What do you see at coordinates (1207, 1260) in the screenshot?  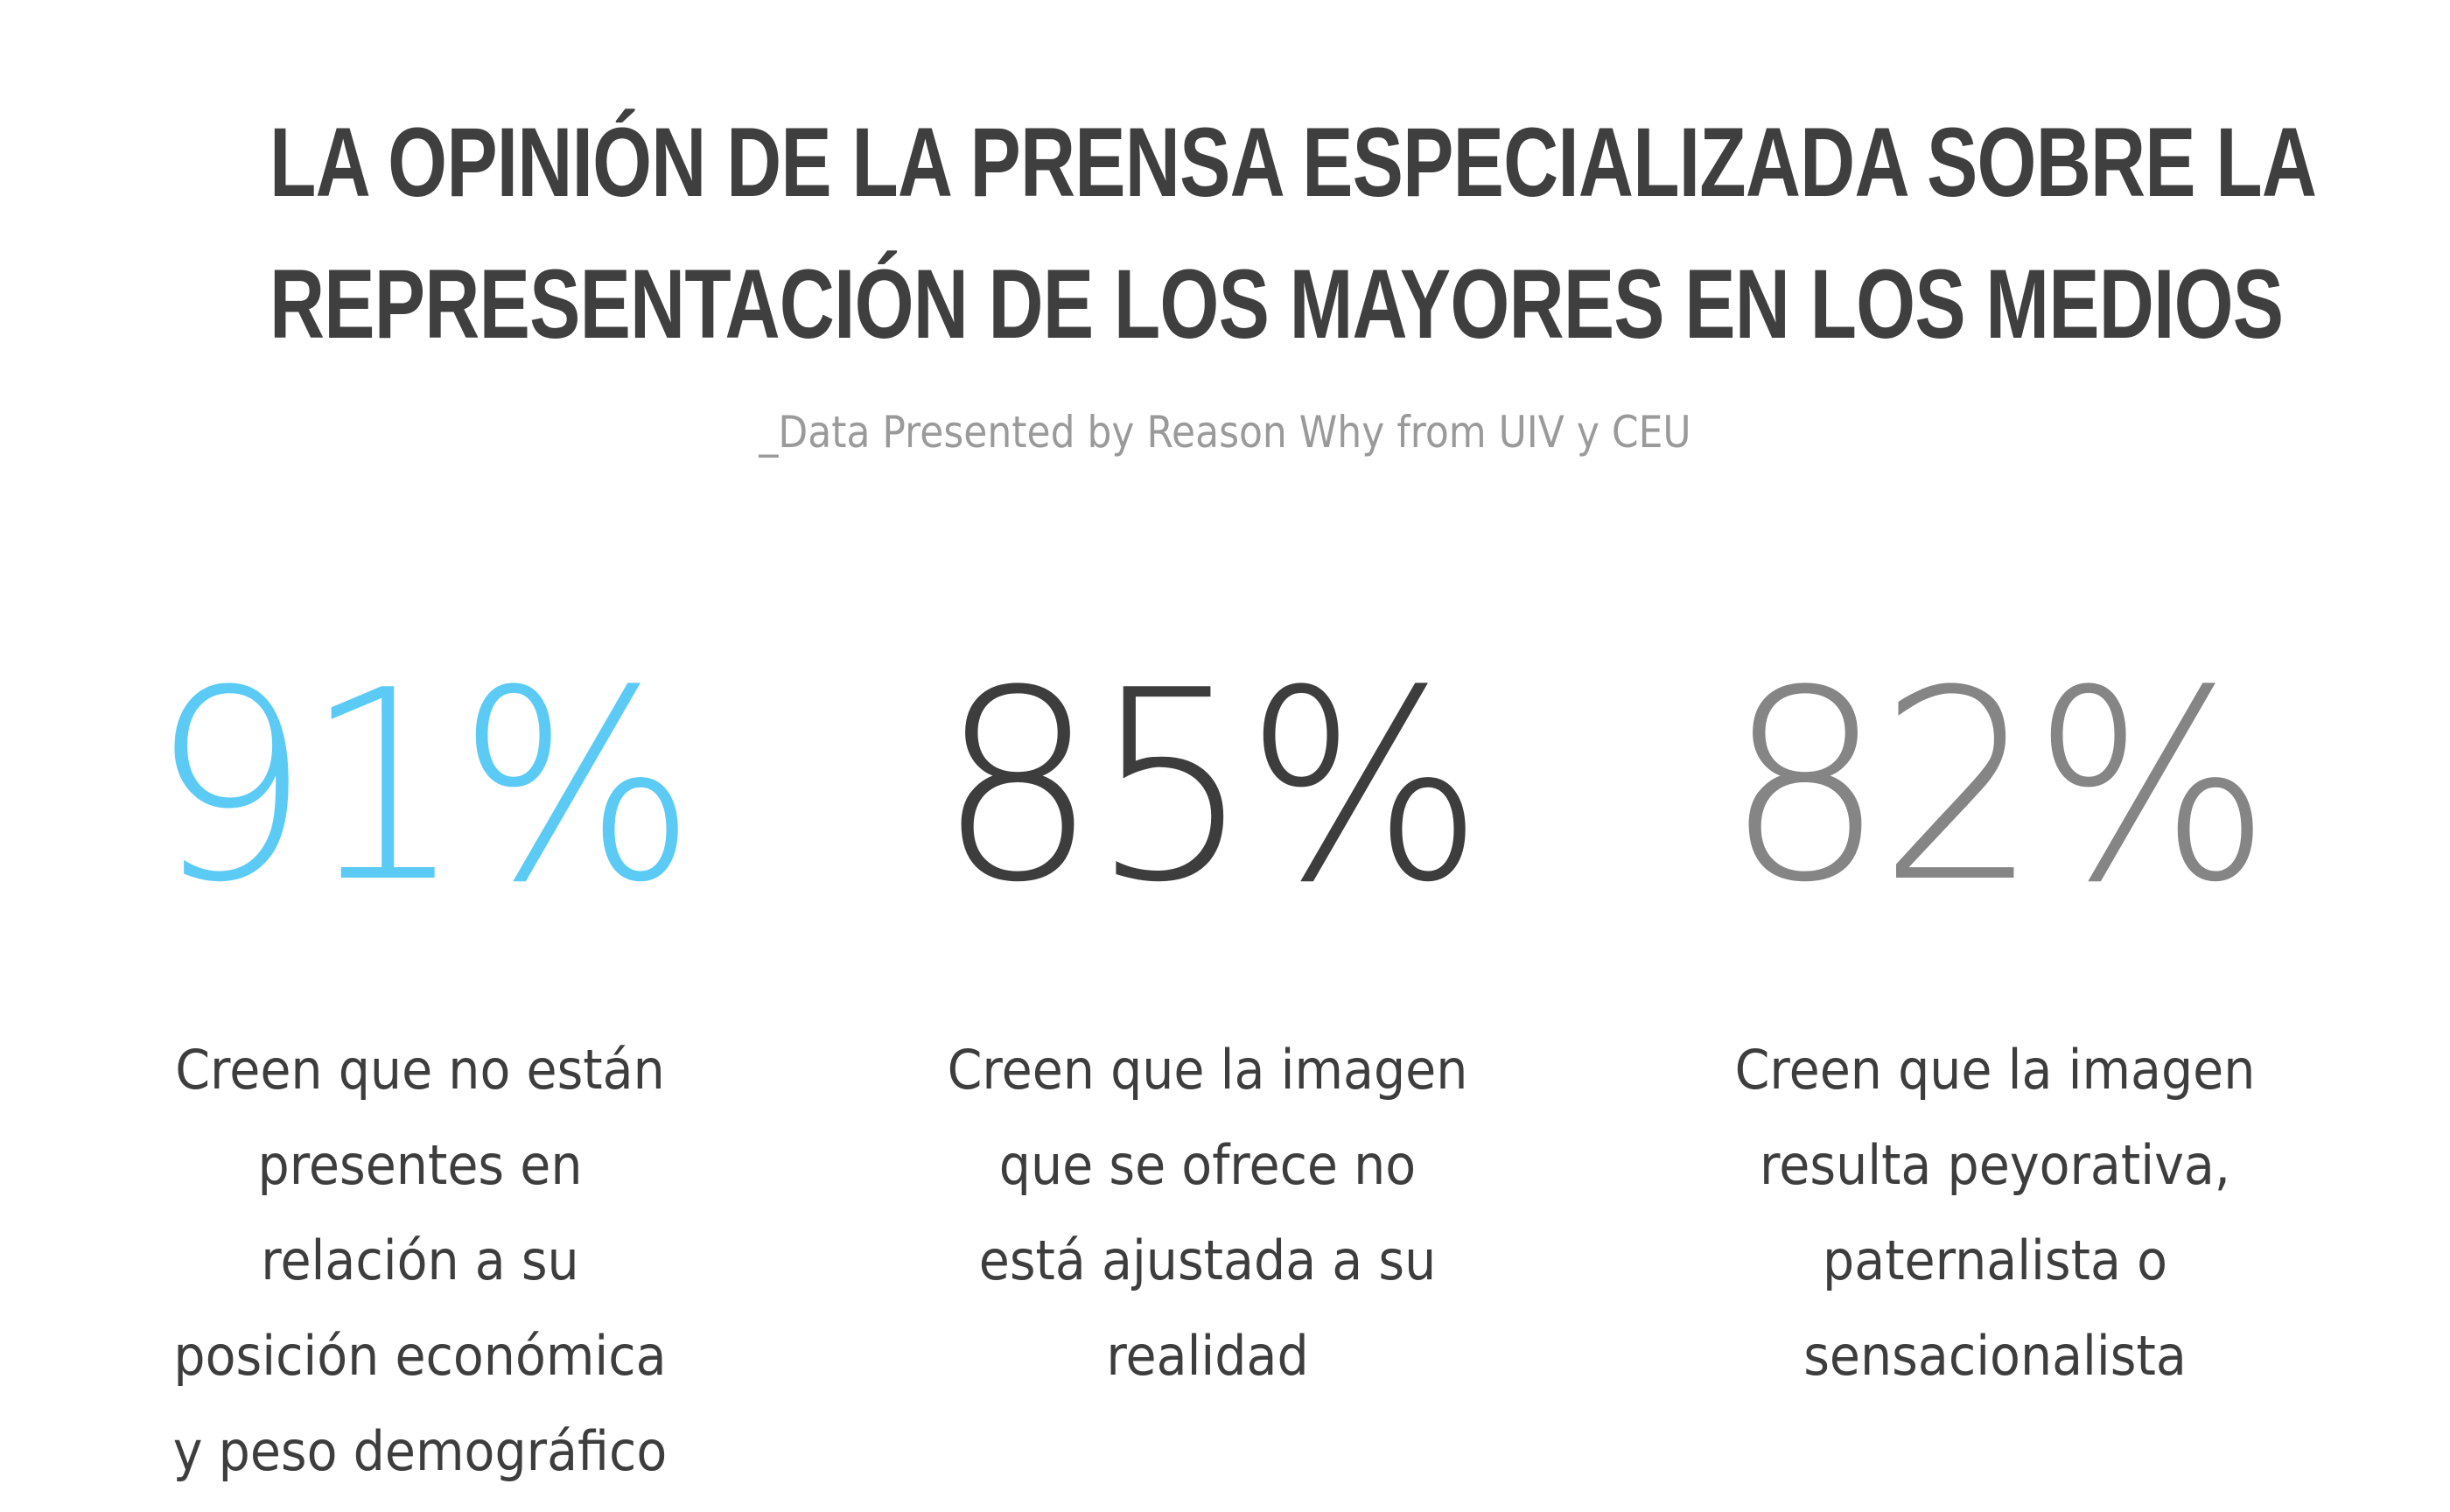 I see `stat-description-line: está ajustada a su` at bounding box center [1207, 1260].